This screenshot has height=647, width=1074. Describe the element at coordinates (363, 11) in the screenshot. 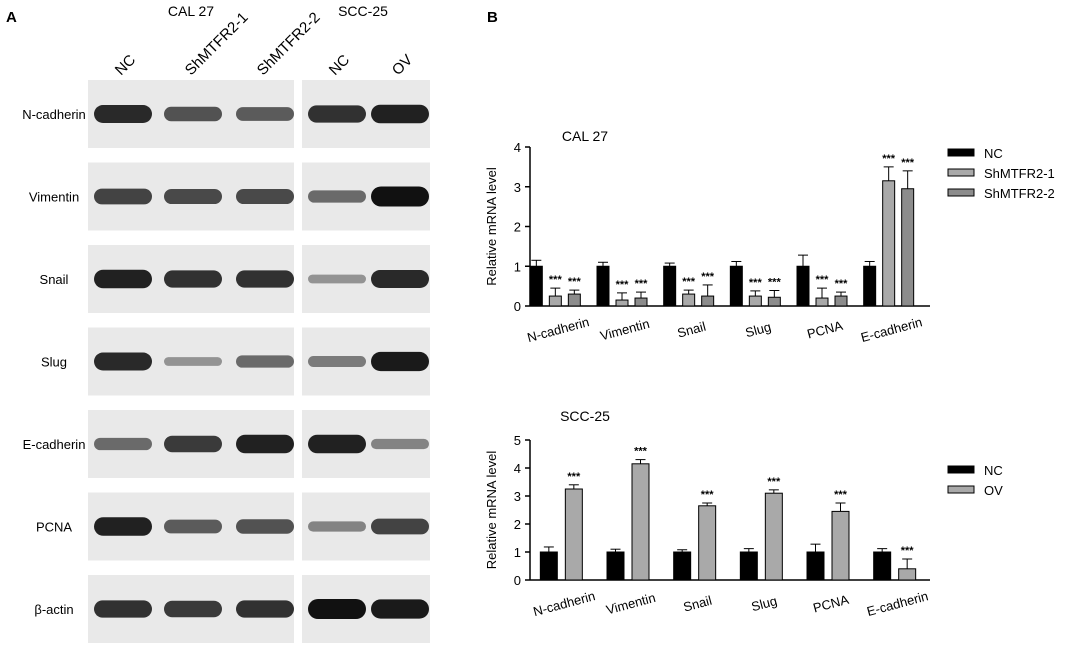

I see `cell-line-header: SCC-25` at that location.